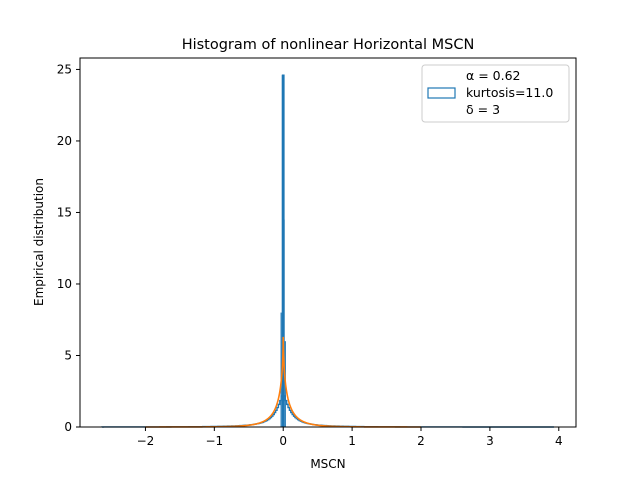 This screenshot has width=640, height=480. What do you see at coordinates (509, 92) in the screenshot?
I see `legend-entry-kurtosis: kurtosis=11.0` at bounding box center [509, 92].